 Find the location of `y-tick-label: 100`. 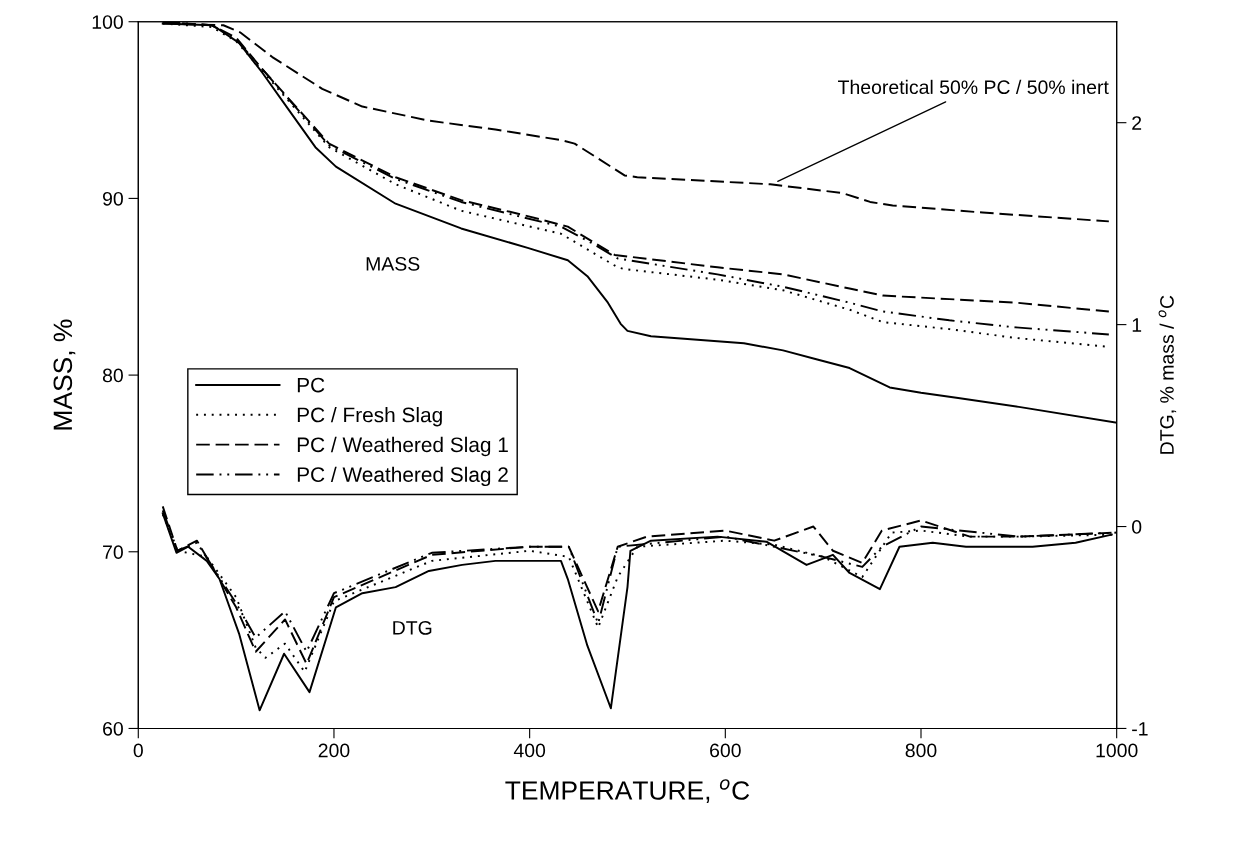

y-tick-label: 100 is located at coordinates (107, 22).